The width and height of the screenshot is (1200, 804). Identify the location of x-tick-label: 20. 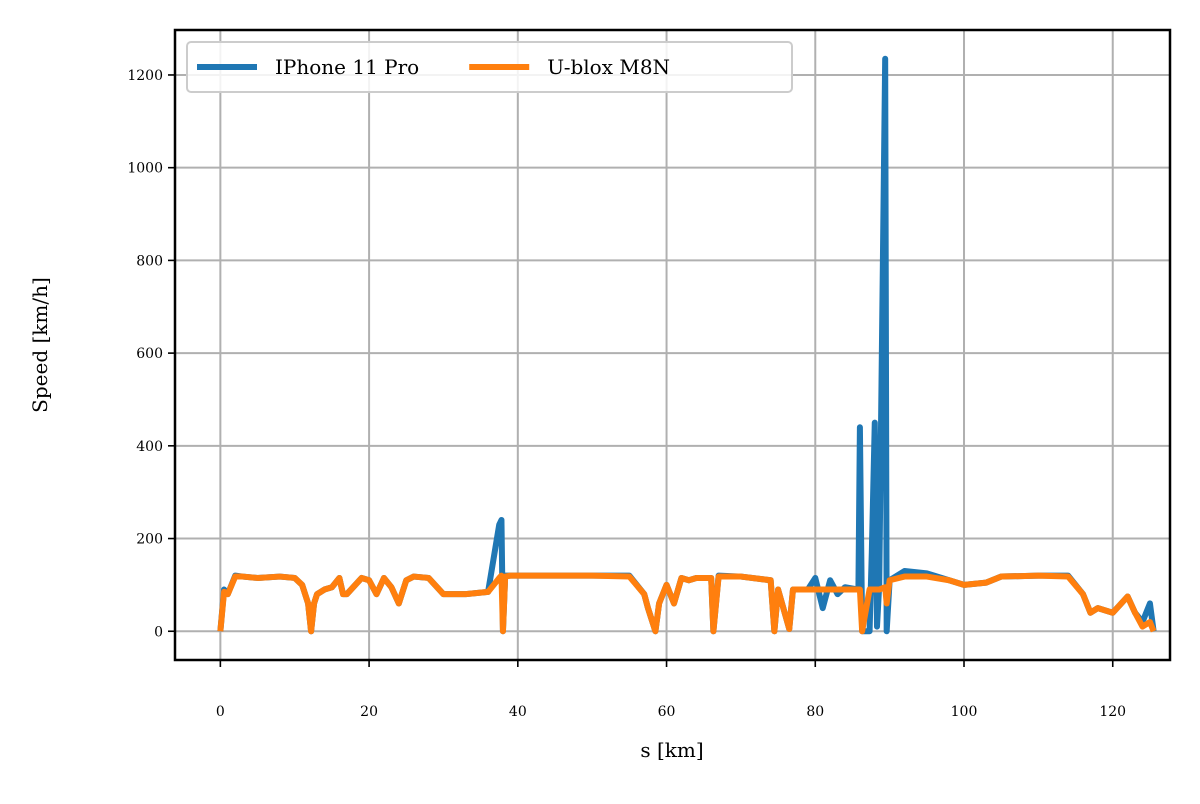
(369, 712).